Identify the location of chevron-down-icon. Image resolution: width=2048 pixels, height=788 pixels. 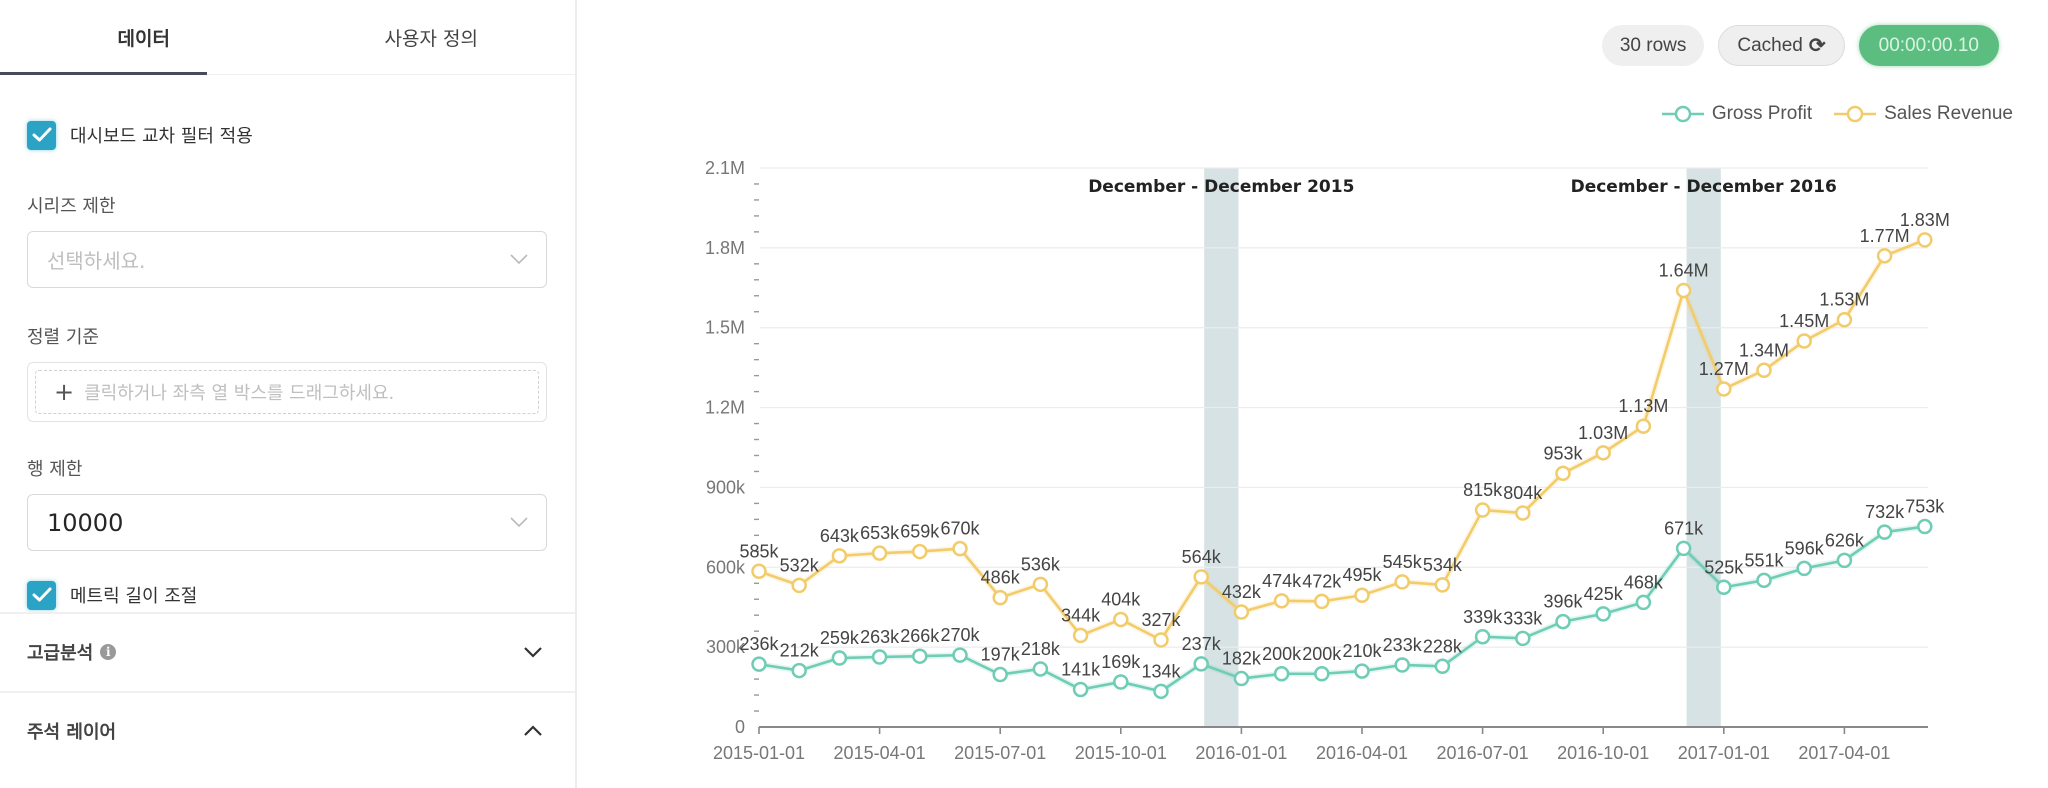
(519, 522).